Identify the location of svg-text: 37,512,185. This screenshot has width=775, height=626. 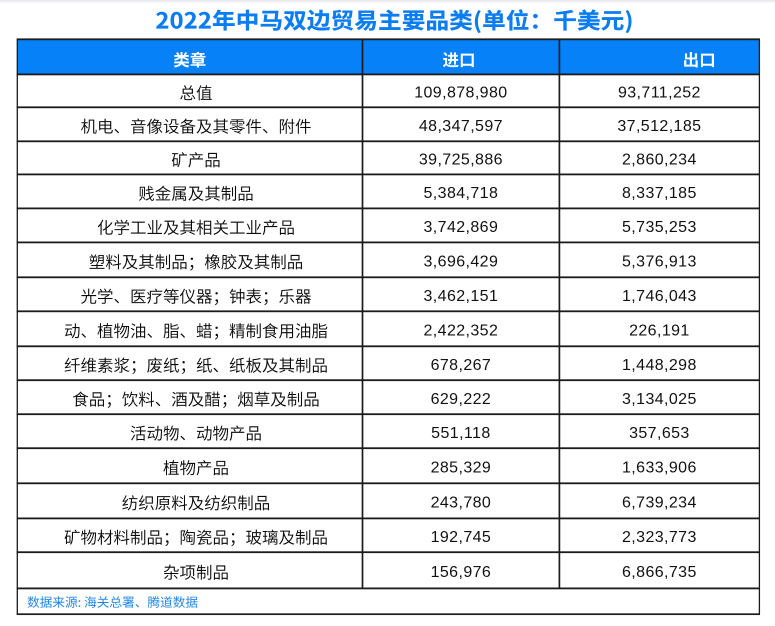
(659, 126).